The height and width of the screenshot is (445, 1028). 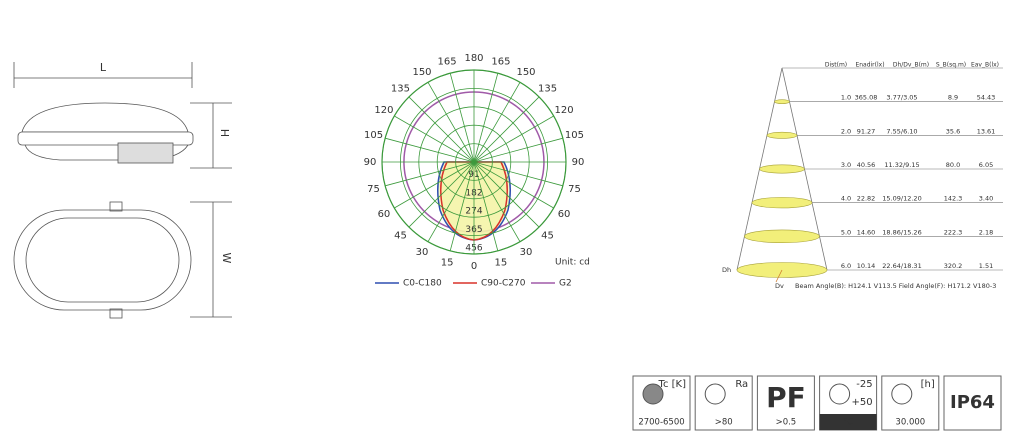 I want to click on cone-cell: 320.2, so click(x=953, y=266).